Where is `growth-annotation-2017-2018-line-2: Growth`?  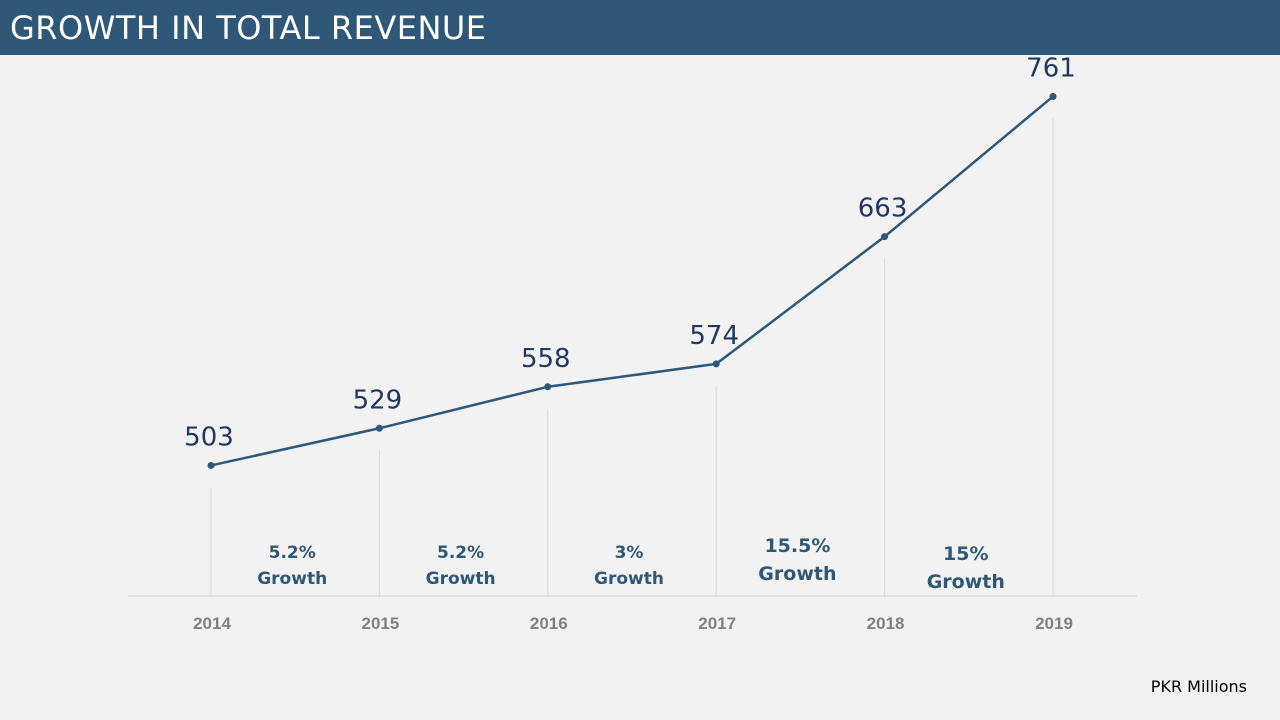
growth-annotation-2017-2018-line-2: Growth is located at coordinates (797, 574).